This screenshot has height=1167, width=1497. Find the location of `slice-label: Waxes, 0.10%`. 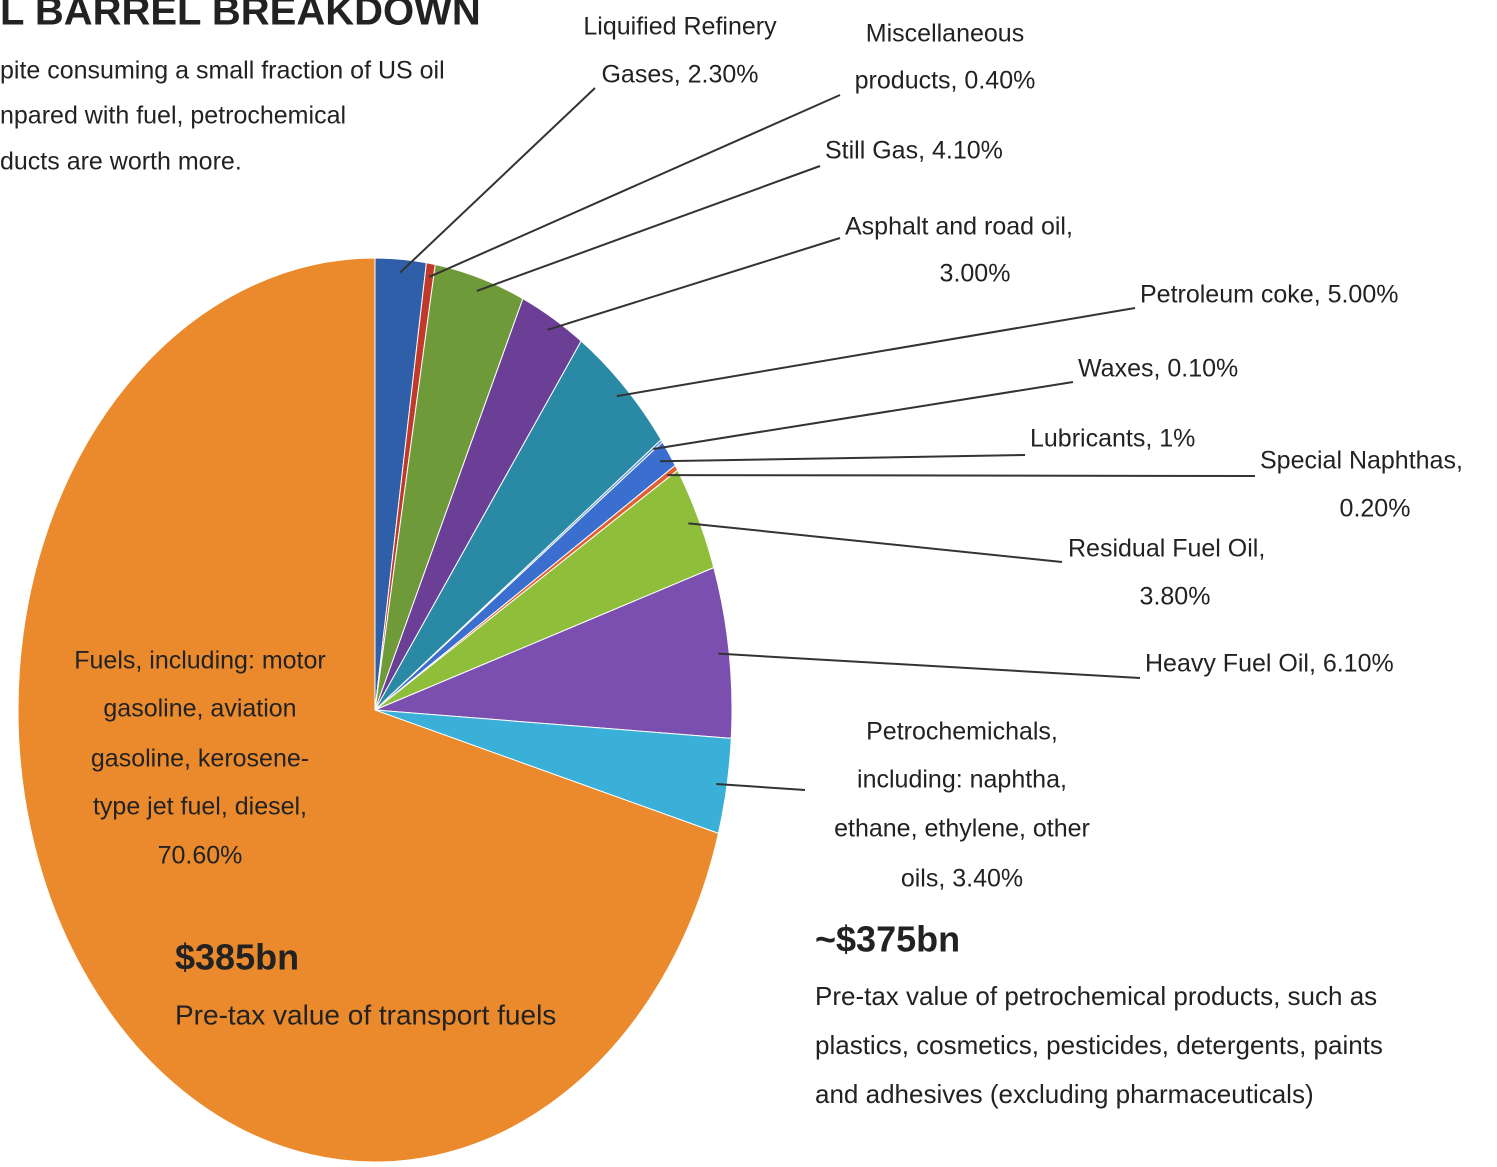

slice-label: Waxes, 0.10% is located at coordinates (1158, 369).